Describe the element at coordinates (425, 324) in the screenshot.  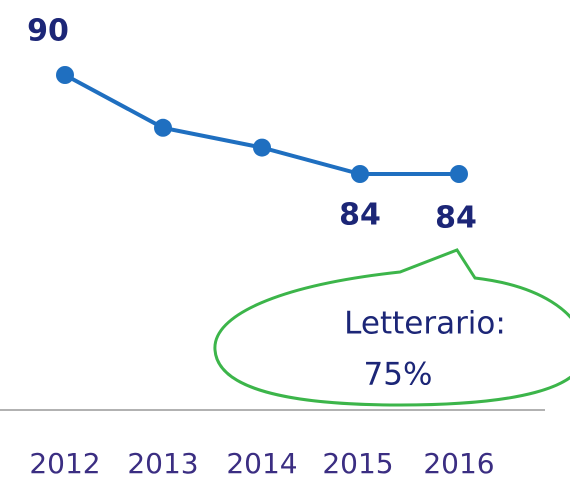
I see `annotation-line: Letterario:` at that location.